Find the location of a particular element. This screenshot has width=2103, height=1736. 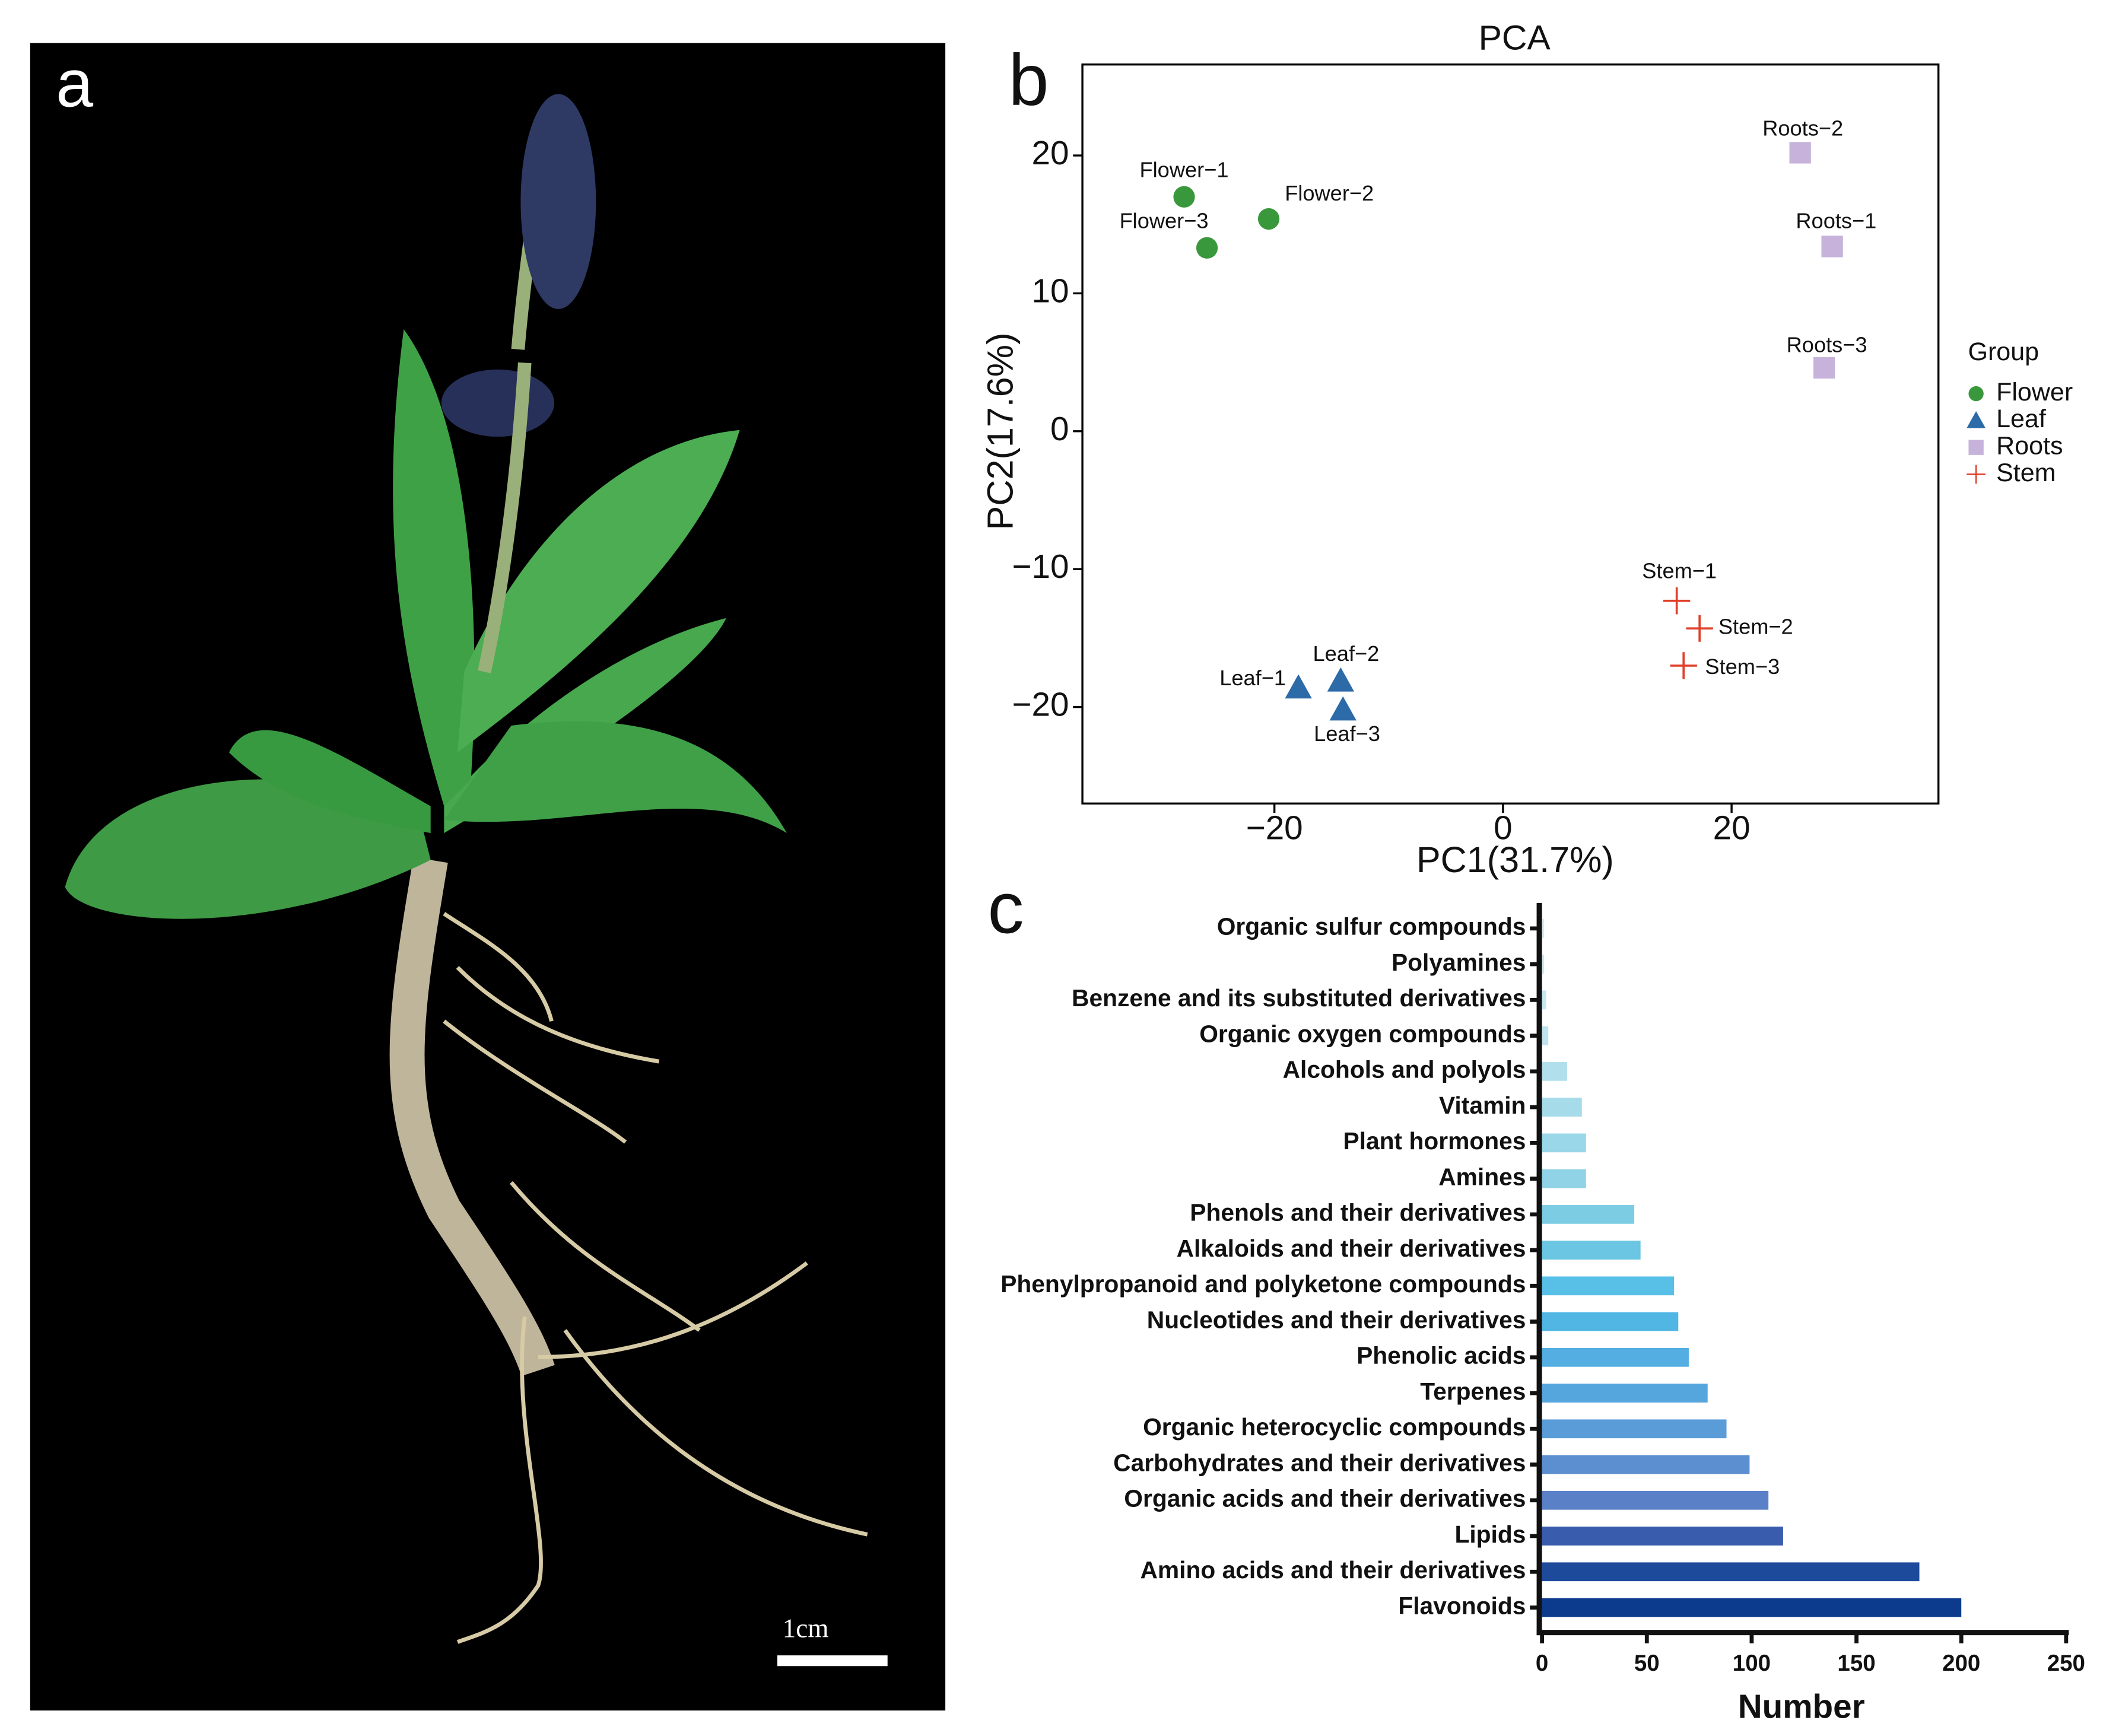

y-tick-label: Organic acids and their derivatives is located at coordinates (1325, 1498).